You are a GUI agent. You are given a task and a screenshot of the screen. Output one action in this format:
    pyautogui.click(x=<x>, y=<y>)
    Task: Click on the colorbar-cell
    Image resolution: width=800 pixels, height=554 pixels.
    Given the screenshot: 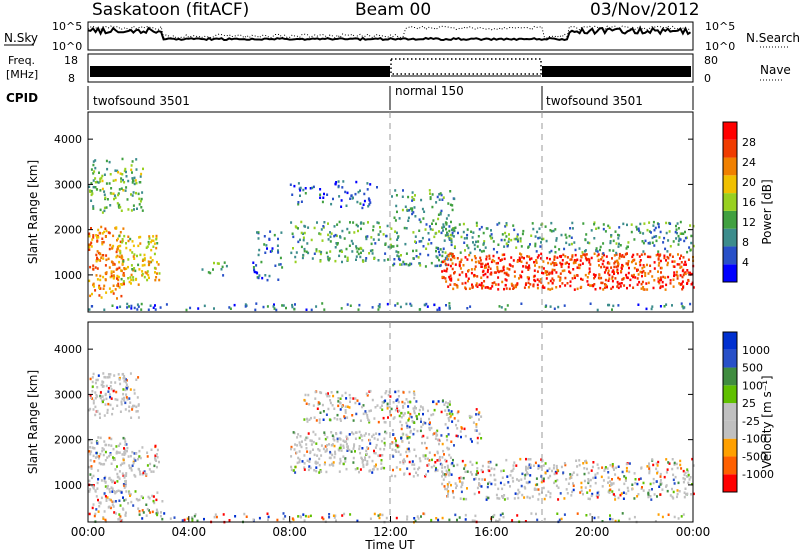 What is the action you would take?
    pyautogui.click(x=730, y=273)
    